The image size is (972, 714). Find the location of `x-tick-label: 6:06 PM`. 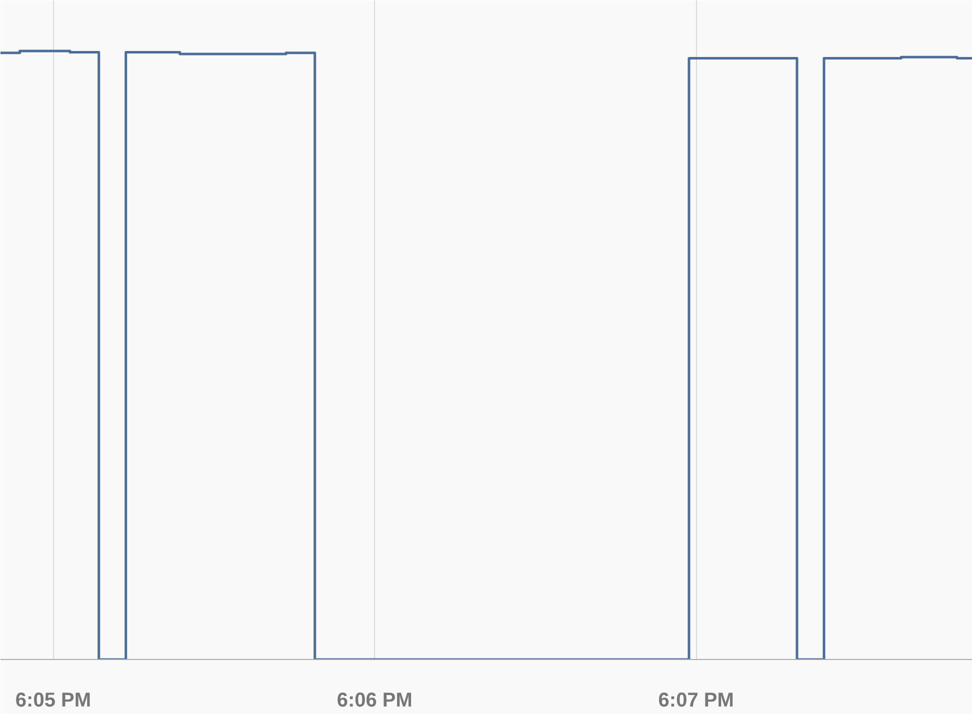

x-tick-label: 6:06 PM is located at coordinates (374, 701).